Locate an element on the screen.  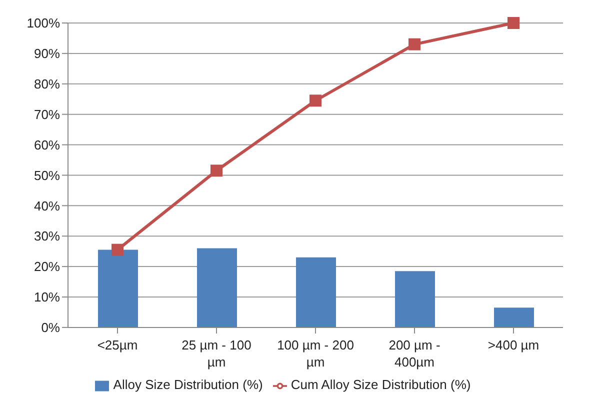
y-tick-label: 30% is located at coordinates (47, 236).